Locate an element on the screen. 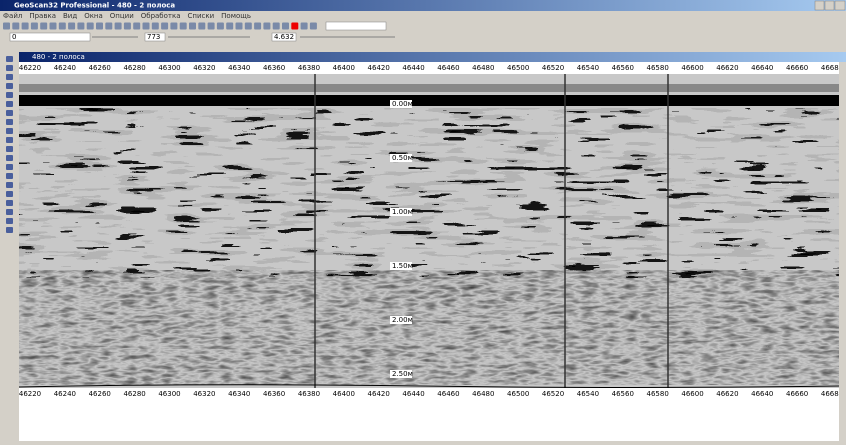 Image resolution: width=846 pixels, height=445 pixels. distance-label-top: 46280 is located at coordinates (134, 68).